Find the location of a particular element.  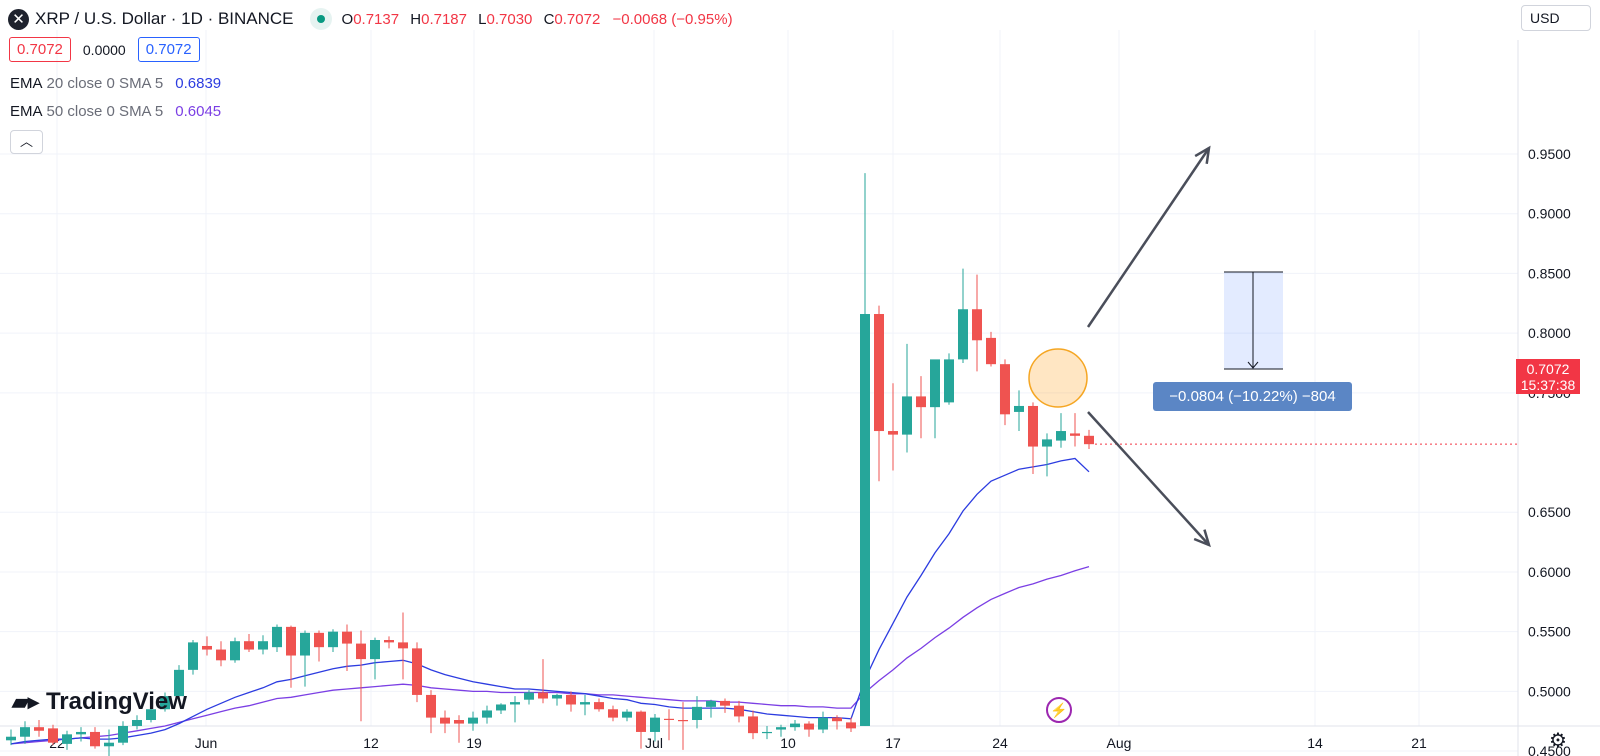

ohlc-value: 0.7137 is located at coordinates (376, 19).